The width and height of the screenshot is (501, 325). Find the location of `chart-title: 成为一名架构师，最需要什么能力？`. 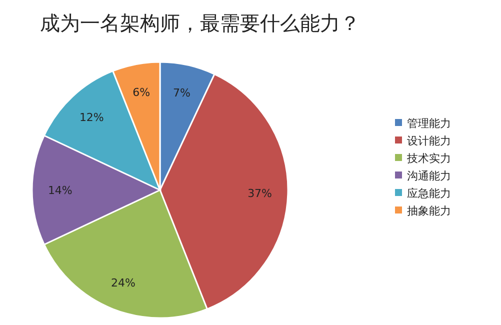

chart-title: 成为一名架构师，最需要什么能力？ is located at coordinates (200, 23).